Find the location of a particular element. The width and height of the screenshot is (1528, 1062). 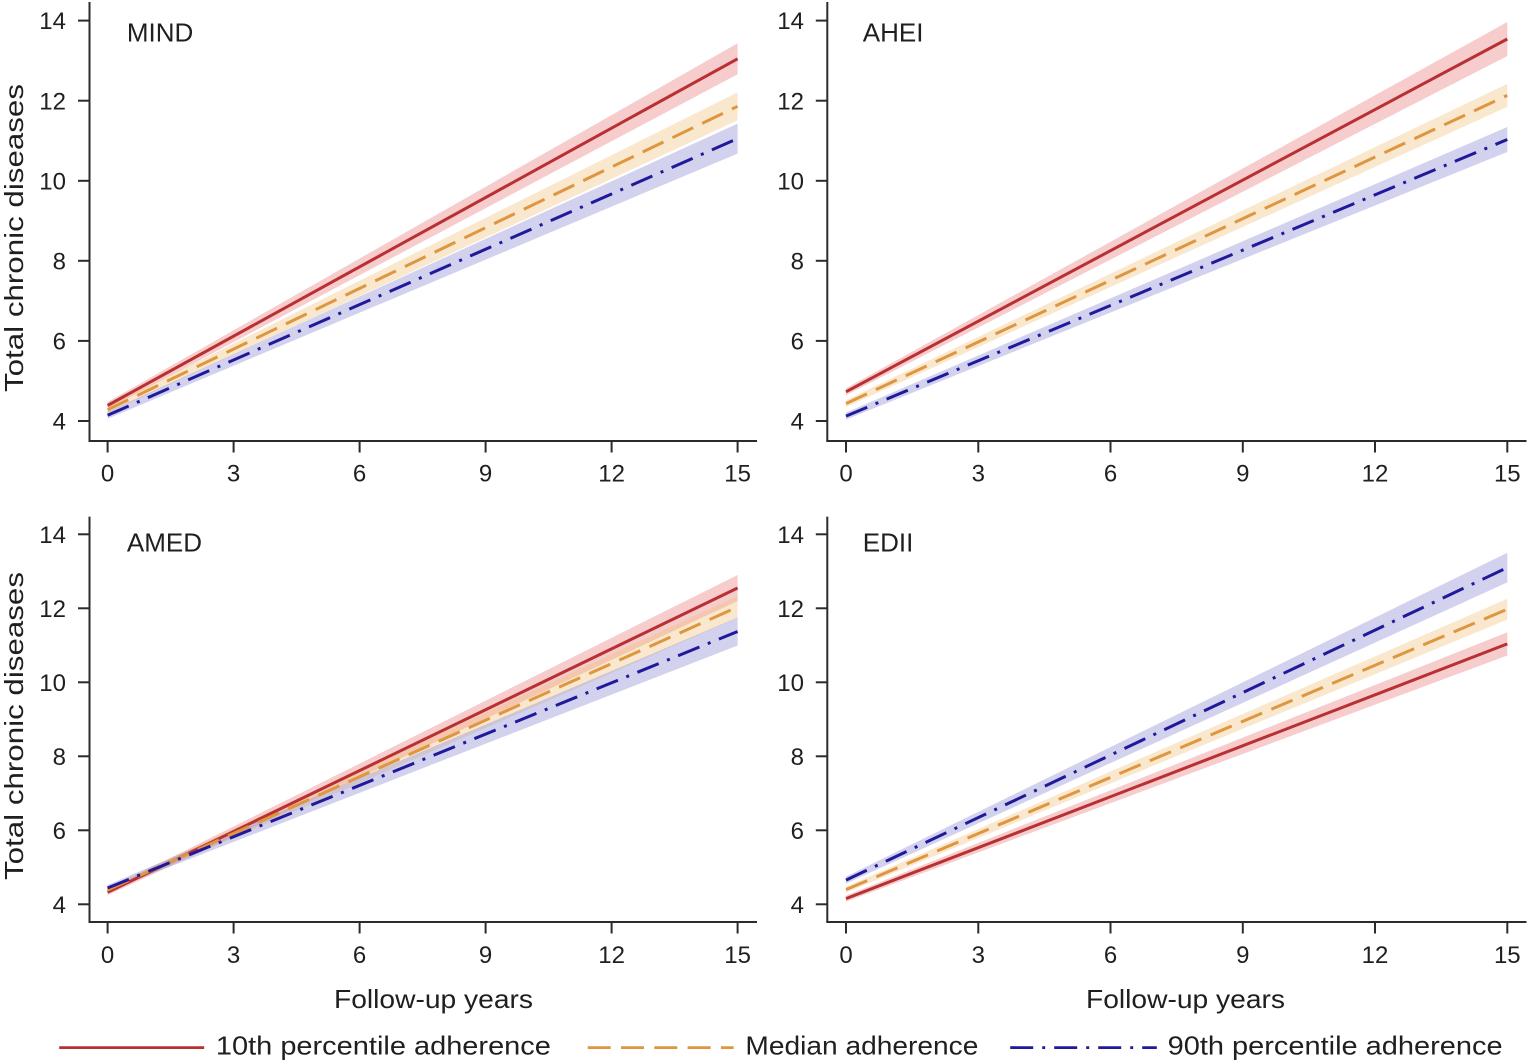

svg-text: 10th percentile adherence is located at coordinates (383, 1046).